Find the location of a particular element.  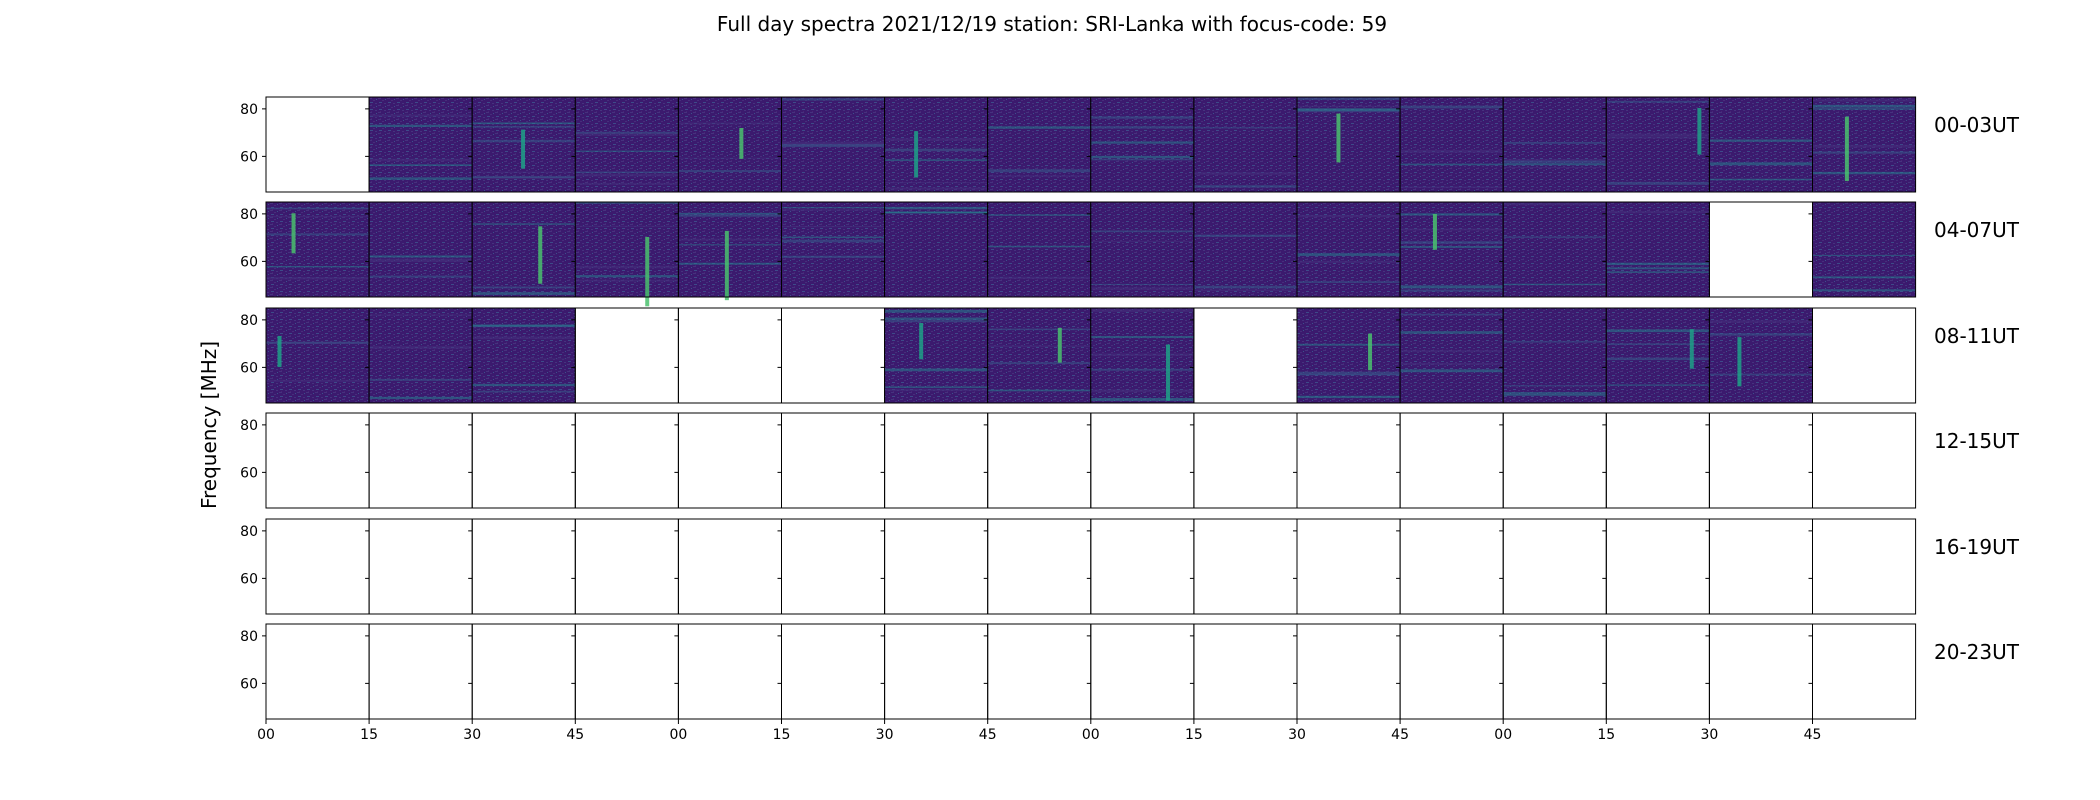

x-tick-label: 30 is located at coordinates (472, 735).